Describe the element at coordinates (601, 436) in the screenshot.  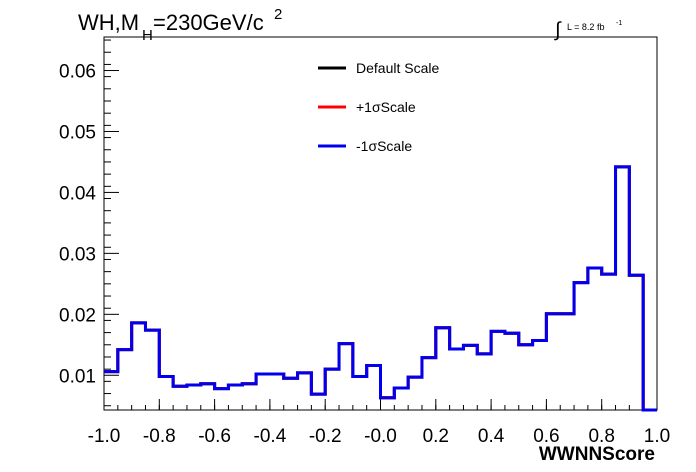
I see `x-tick-label: 0.8` at that location.